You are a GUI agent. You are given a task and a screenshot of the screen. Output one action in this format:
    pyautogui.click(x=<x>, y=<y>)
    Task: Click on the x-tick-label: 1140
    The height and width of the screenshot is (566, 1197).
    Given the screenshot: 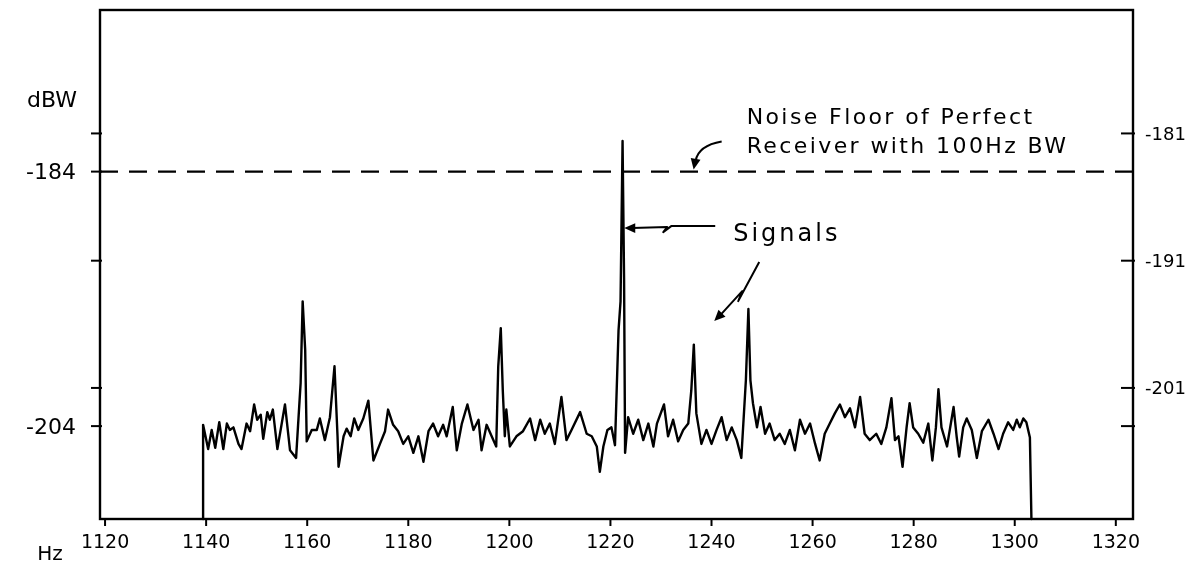 What is the action you would take?
    pyautogui.click(x=206, y=541)
    